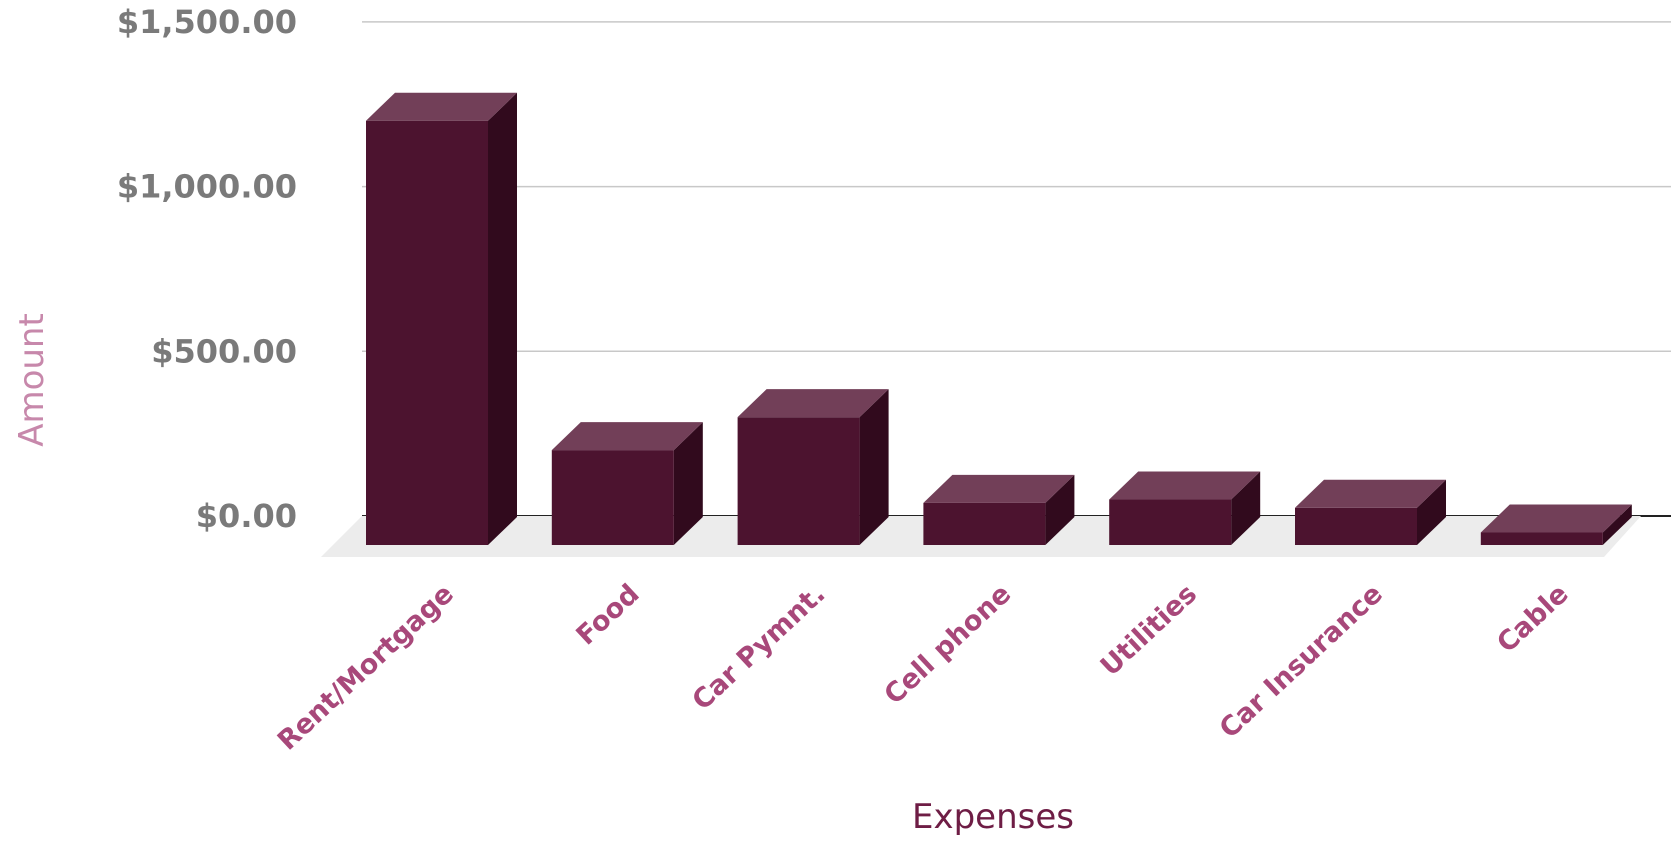 The width and height of the screenshot is (1677, 841). I want to click on x-tick-label: Cell phone, so click(948, 644).